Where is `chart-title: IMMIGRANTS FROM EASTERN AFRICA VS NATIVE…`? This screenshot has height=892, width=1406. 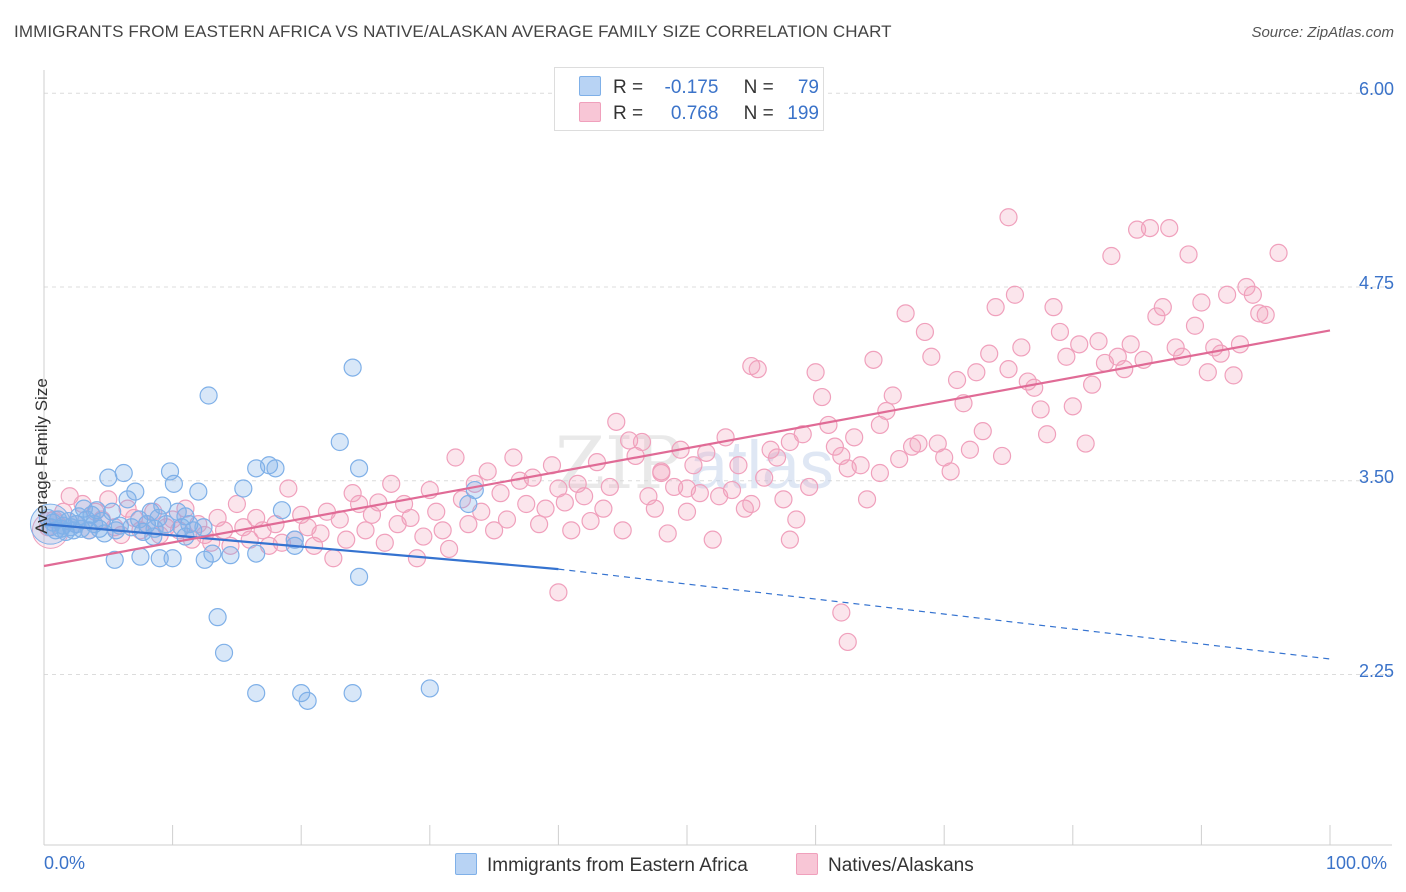 chart-title: IMMIGRANTS FROM EASTERN AFRICA VS NATIVE… is located at coordinates (453, 31).